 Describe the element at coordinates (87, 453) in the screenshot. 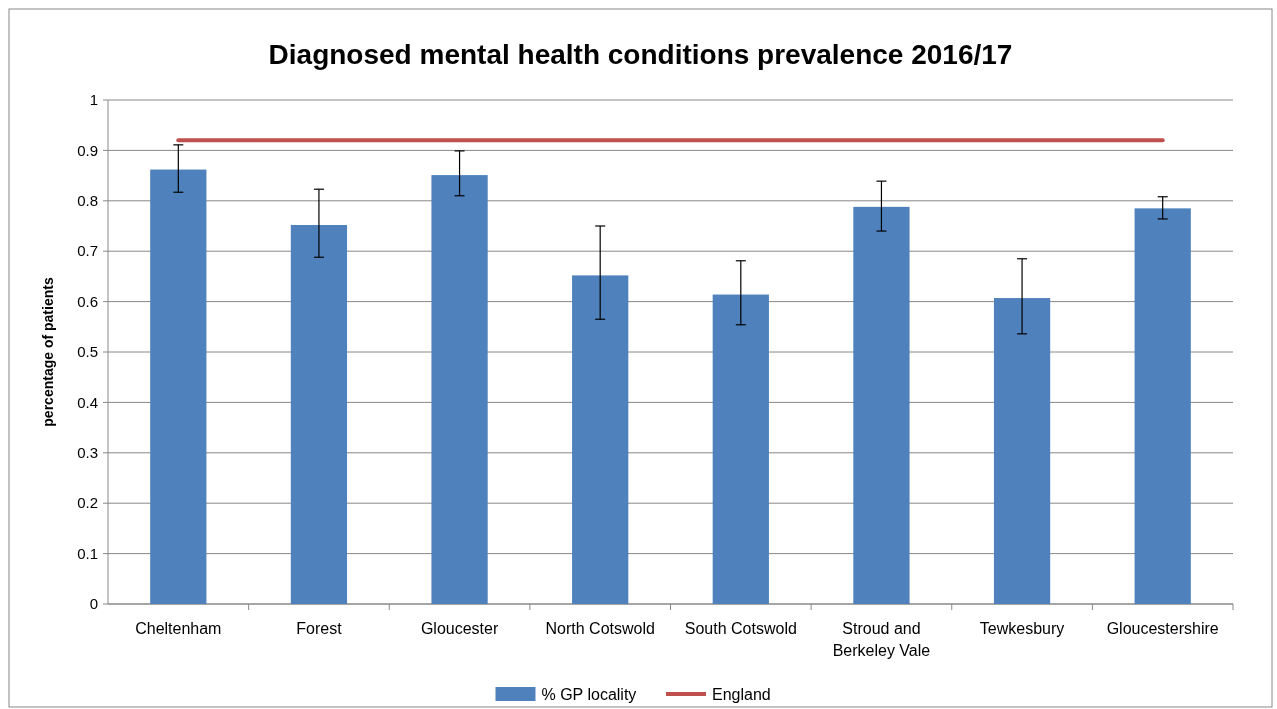

I see `y-tick-label: 0.3` at that location.